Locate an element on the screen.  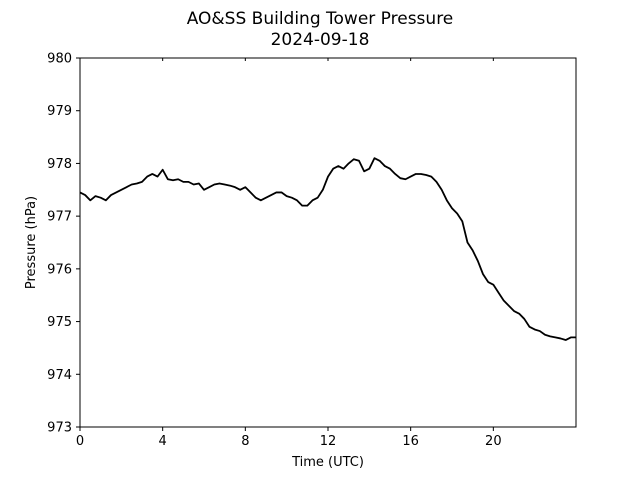
y-tick-label: 973 is located at coordinates (59, 428).